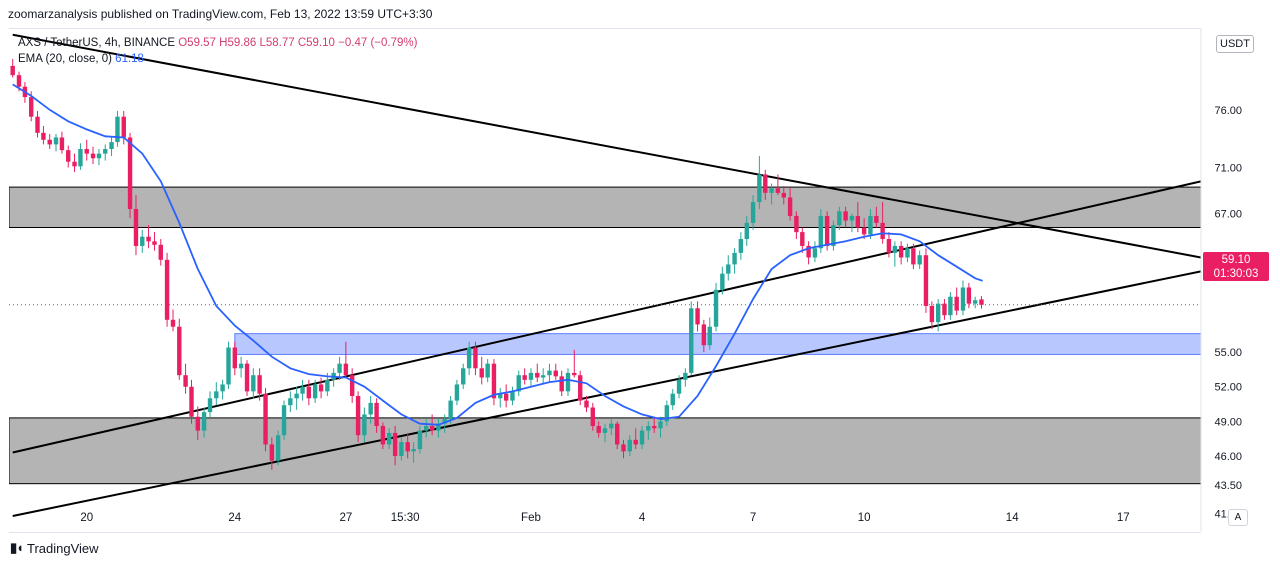  Describe the element at coordinates (17, 547) in the screenshot. I see `tradingview-logo-icon: ▮◖` at that location.